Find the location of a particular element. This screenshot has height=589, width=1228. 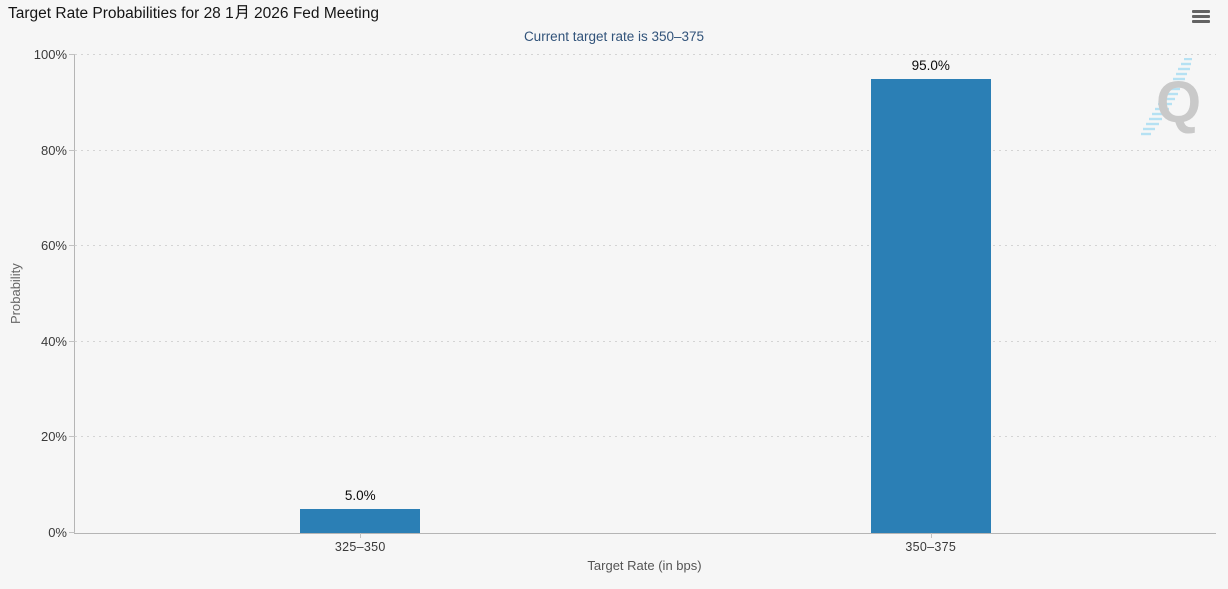

q-logo-letter: Q is located at coordinates (1179, 102).